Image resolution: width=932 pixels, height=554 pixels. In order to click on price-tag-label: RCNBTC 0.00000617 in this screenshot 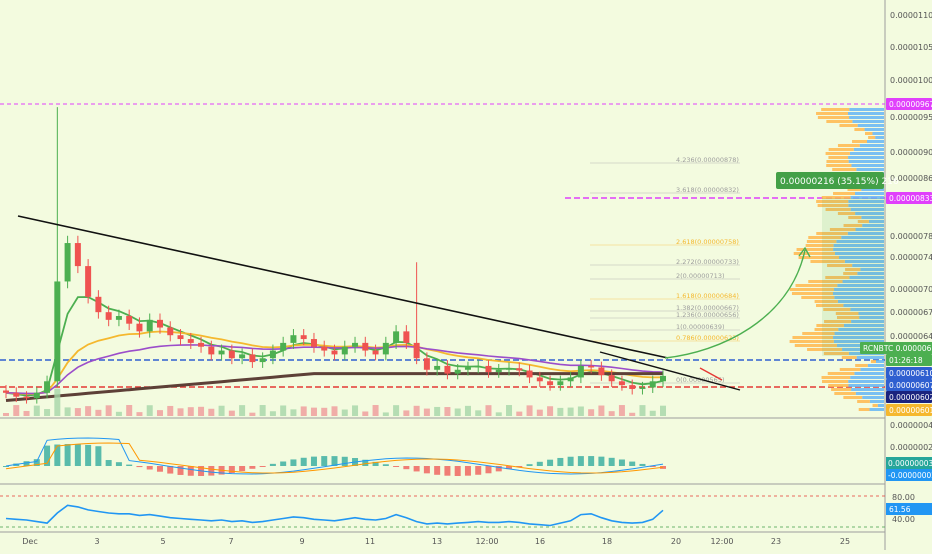, I will do `click(897, 348)`.